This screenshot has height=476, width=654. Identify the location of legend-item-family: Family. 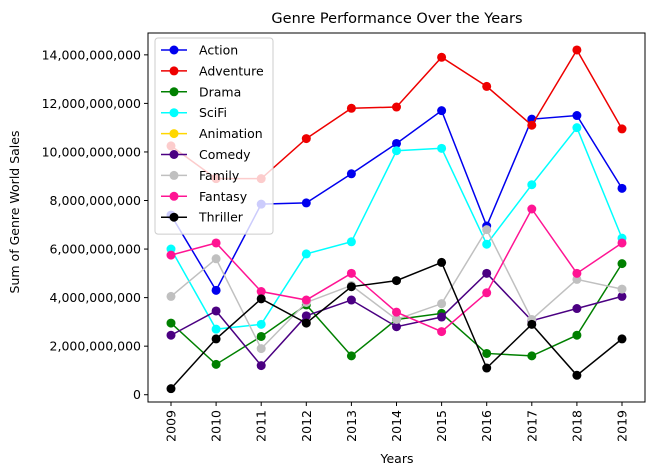
(200, 175).